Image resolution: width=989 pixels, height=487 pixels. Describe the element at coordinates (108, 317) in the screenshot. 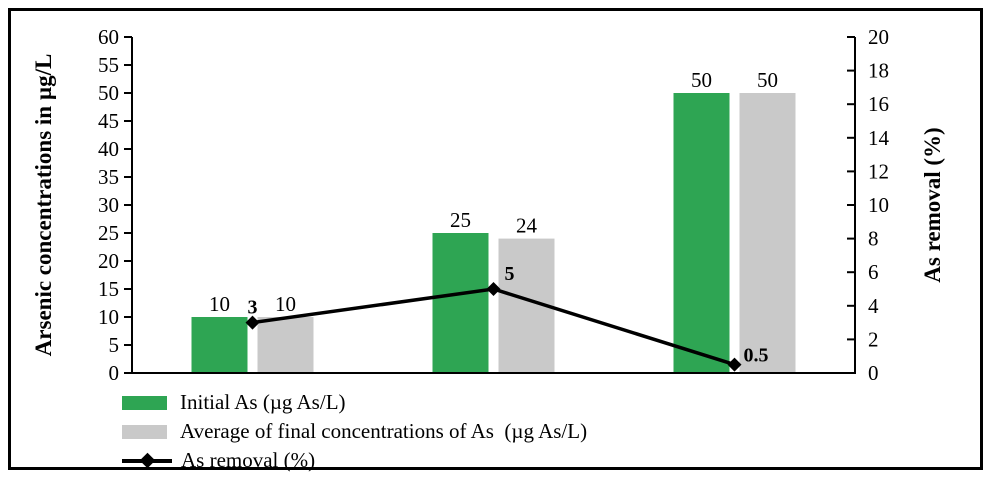

I see `left-axis-tick-label: 10` at that location.